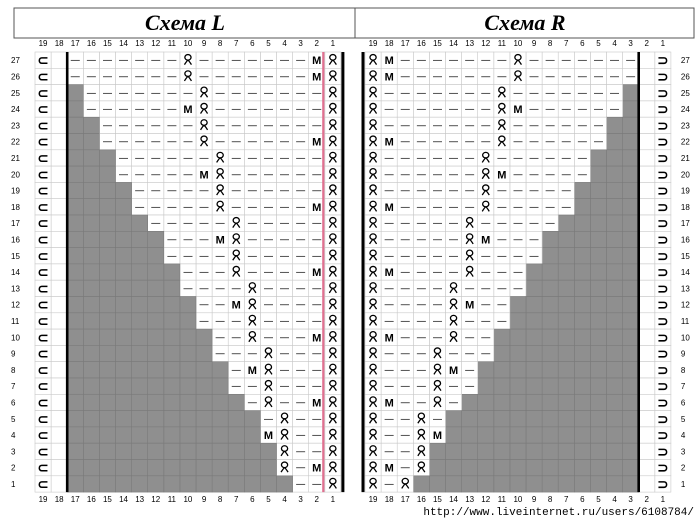  I want to click on row-label: 16, so click(685, 239).